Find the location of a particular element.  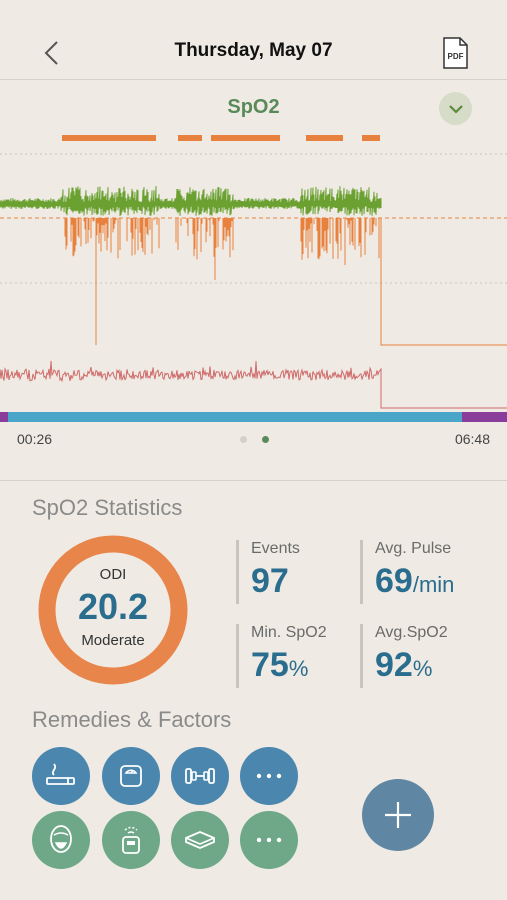

remedies-section-title: Remedies & Factors is located at coordinates (132, 719).